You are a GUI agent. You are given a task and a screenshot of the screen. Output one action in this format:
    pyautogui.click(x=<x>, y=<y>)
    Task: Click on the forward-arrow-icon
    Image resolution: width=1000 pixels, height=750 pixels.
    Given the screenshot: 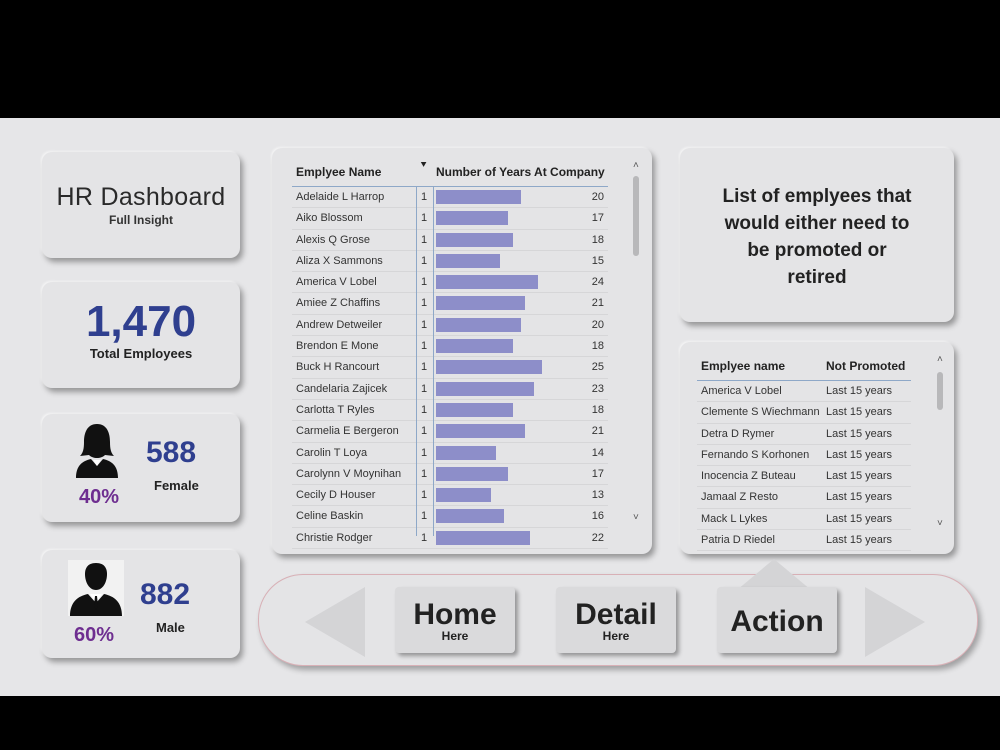 What is the action you would take?
    pyautogui.click(x=895, y=622)
    